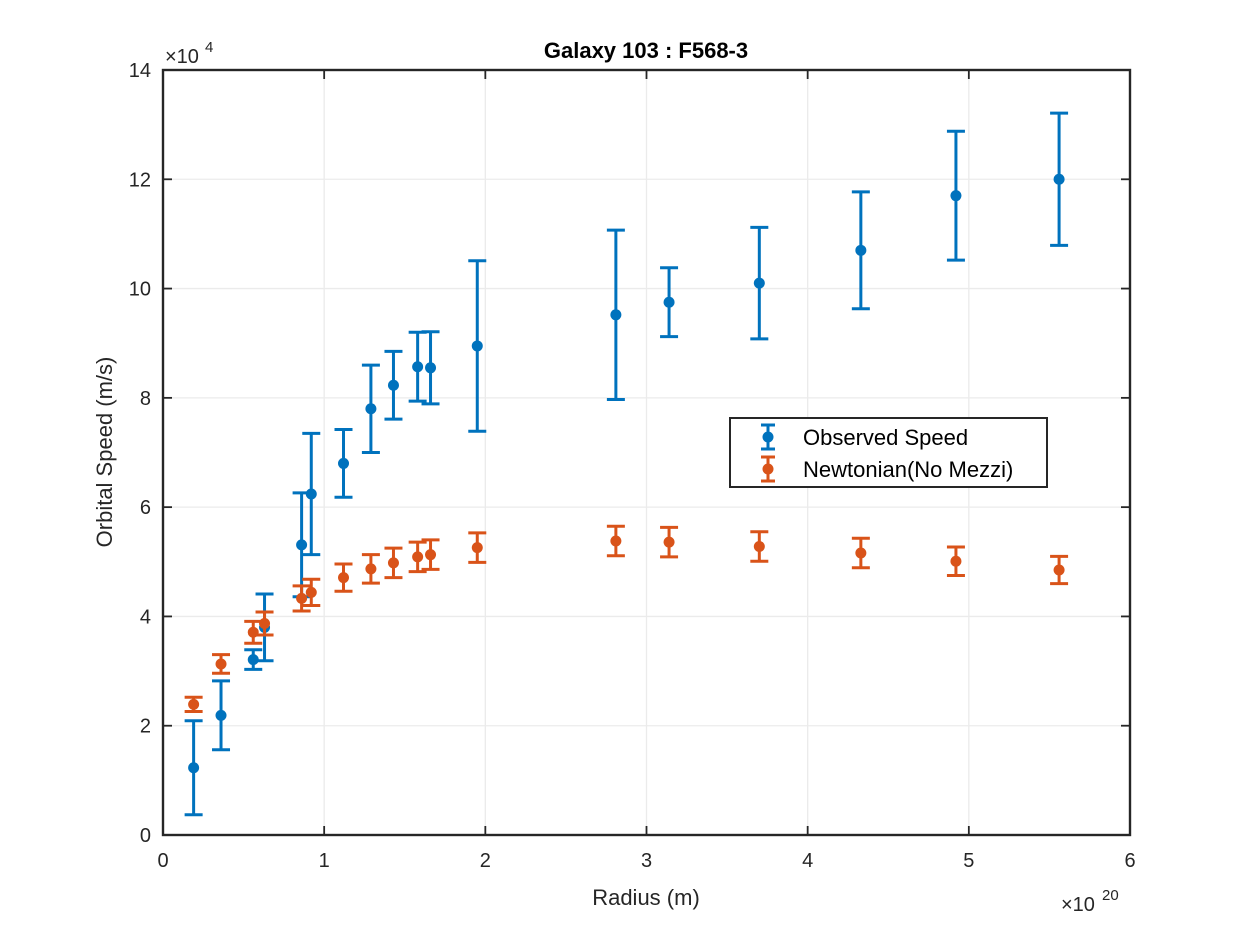 The image size is (1250, 938). I want to click on y-tick-label: 10, so click(140, 290).